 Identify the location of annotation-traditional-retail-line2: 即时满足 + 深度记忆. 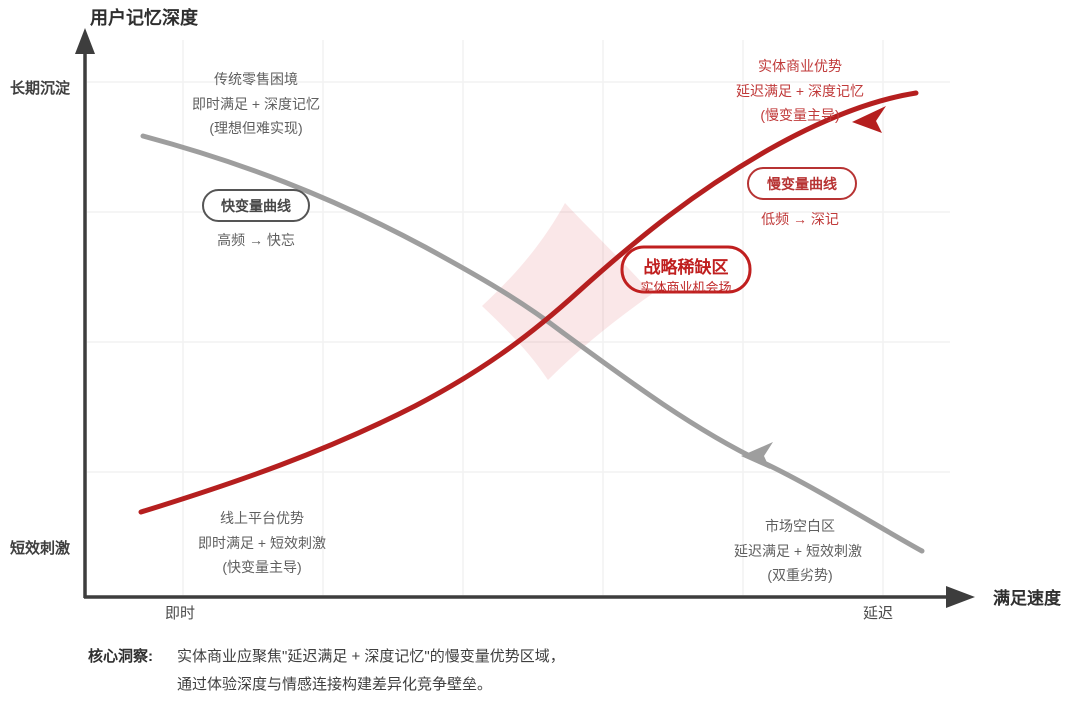
(256, 104).